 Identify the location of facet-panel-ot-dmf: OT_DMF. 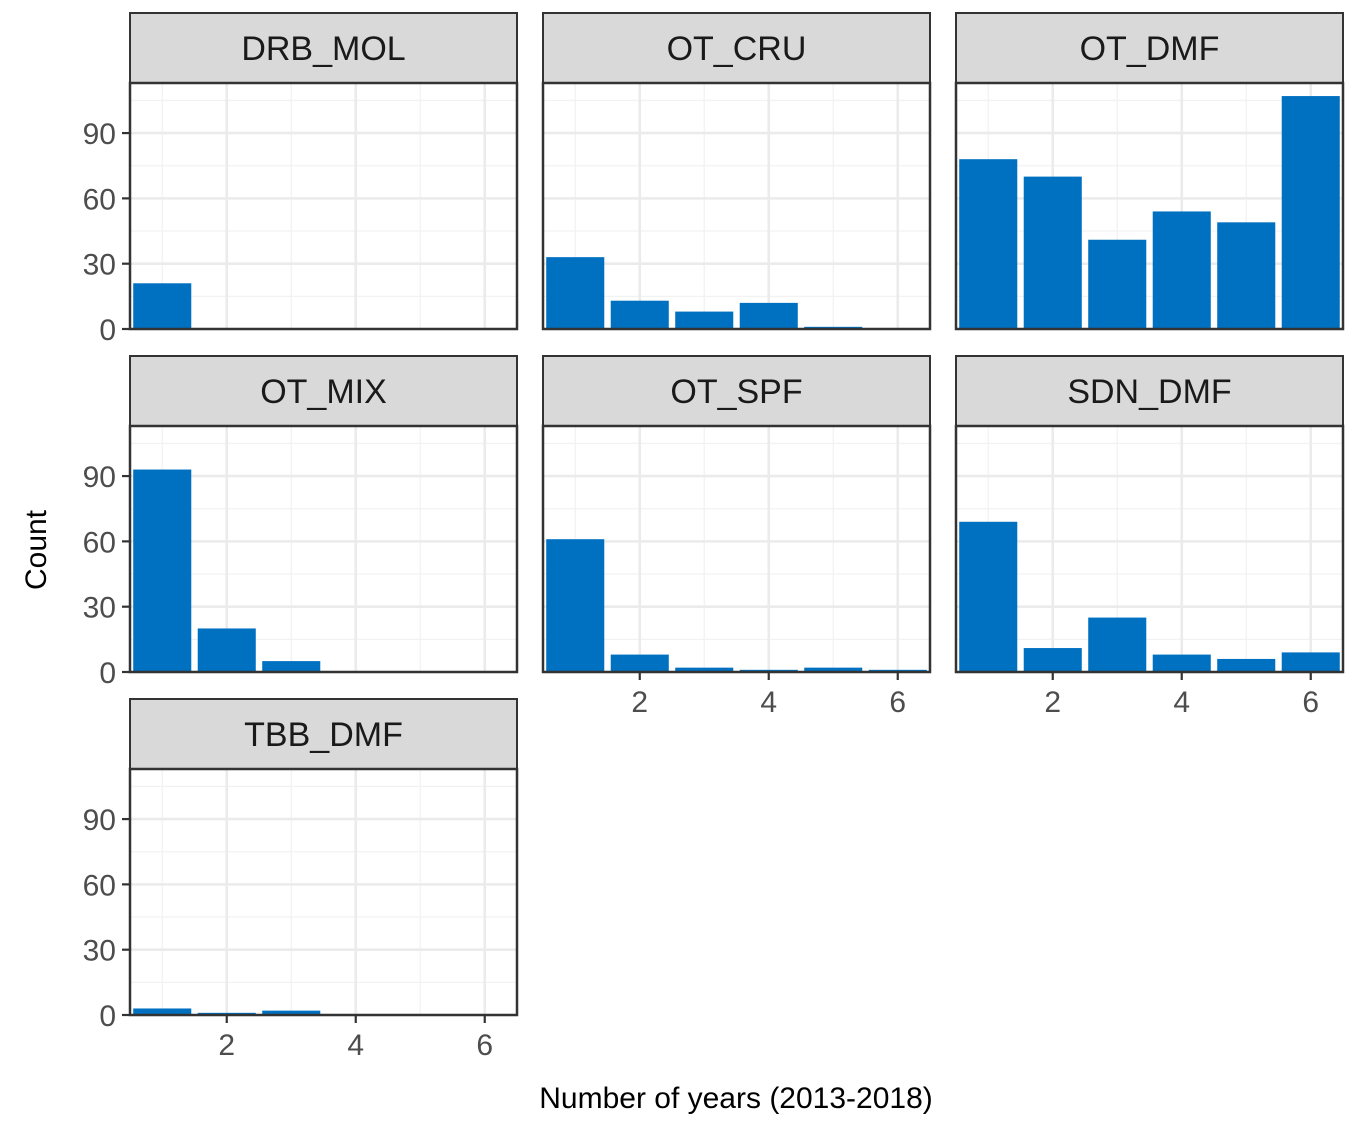
(1149, 171).